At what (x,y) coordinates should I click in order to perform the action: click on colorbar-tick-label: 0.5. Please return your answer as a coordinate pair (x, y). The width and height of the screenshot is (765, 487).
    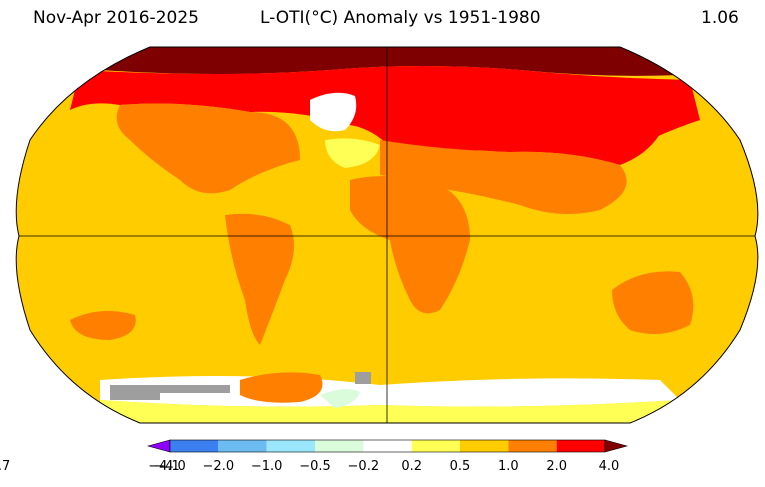
    Looking at the image, I should click on (460, 466).